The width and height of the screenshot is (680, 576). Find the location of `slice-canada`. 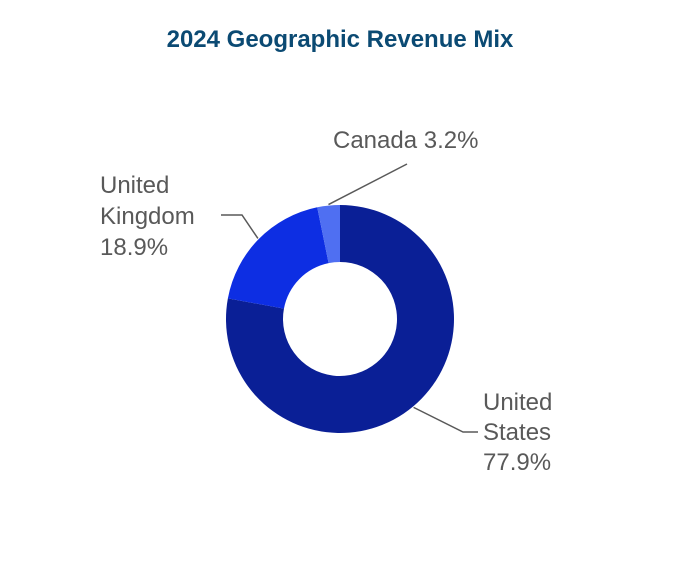

slice-canada is located at coordinates (328, 234).